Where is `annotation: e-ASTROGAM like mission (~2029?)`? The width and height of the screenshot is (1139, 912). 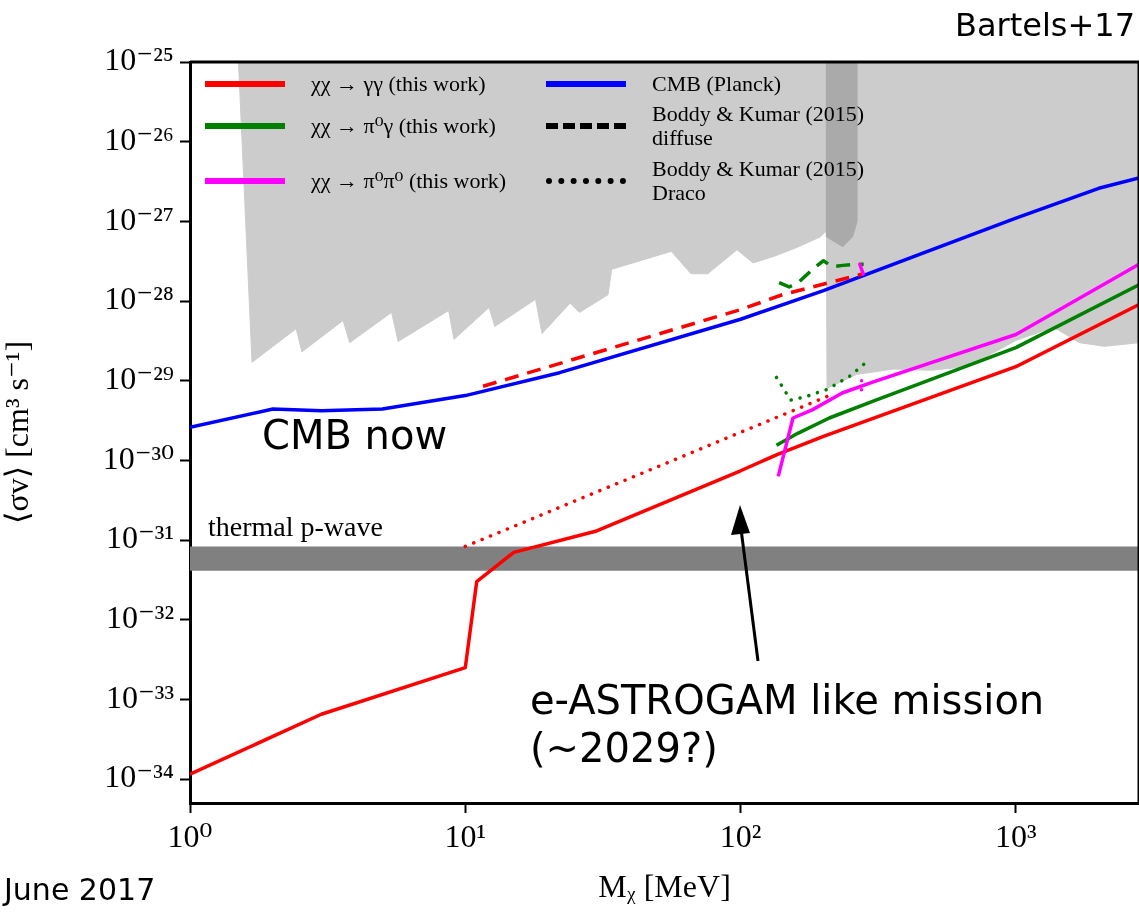
annotation: e-ASTROGAM like mission (~2029?) is located at coordinates (788, 724).